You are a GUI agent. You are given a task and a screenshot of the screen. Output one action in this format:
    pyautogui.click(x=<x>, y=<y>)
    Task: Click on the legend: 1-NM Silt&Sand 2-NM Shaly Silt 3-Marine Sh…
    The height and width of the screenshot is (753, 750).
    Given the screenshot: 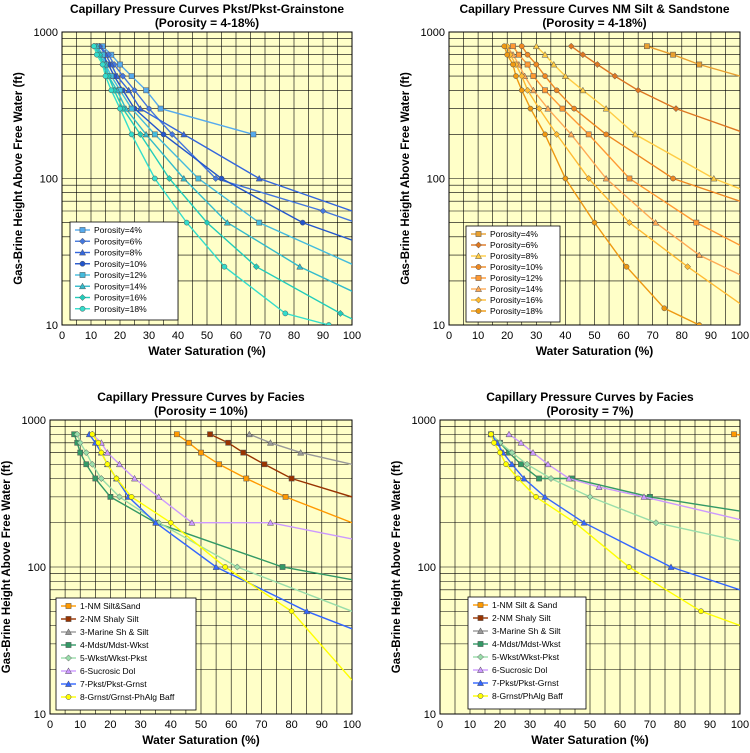 What is the action you would take?
    pyautogui.click(x=126, y=654)
    